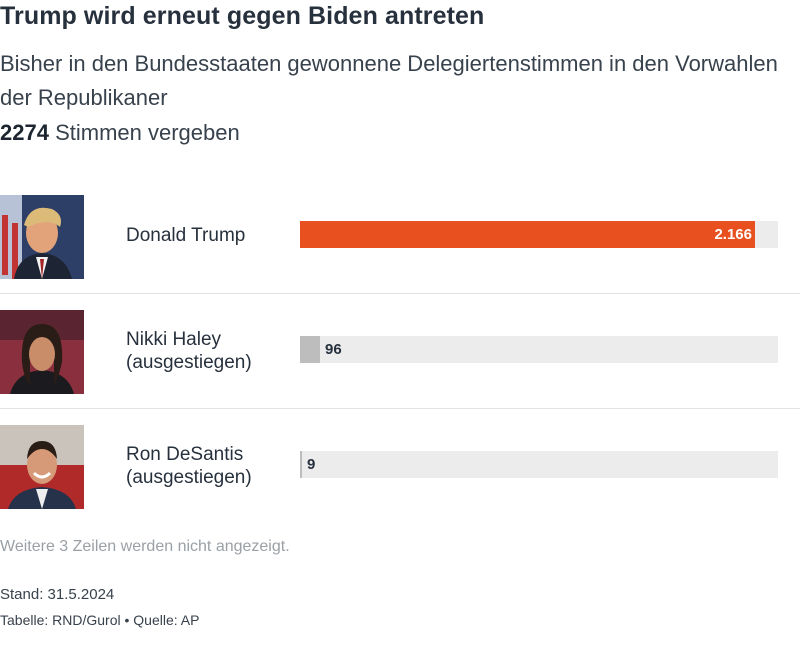 The image size is (800, 656). I want to click on table-credit: Tabelle: RND/Gurol, so click(60, 620).